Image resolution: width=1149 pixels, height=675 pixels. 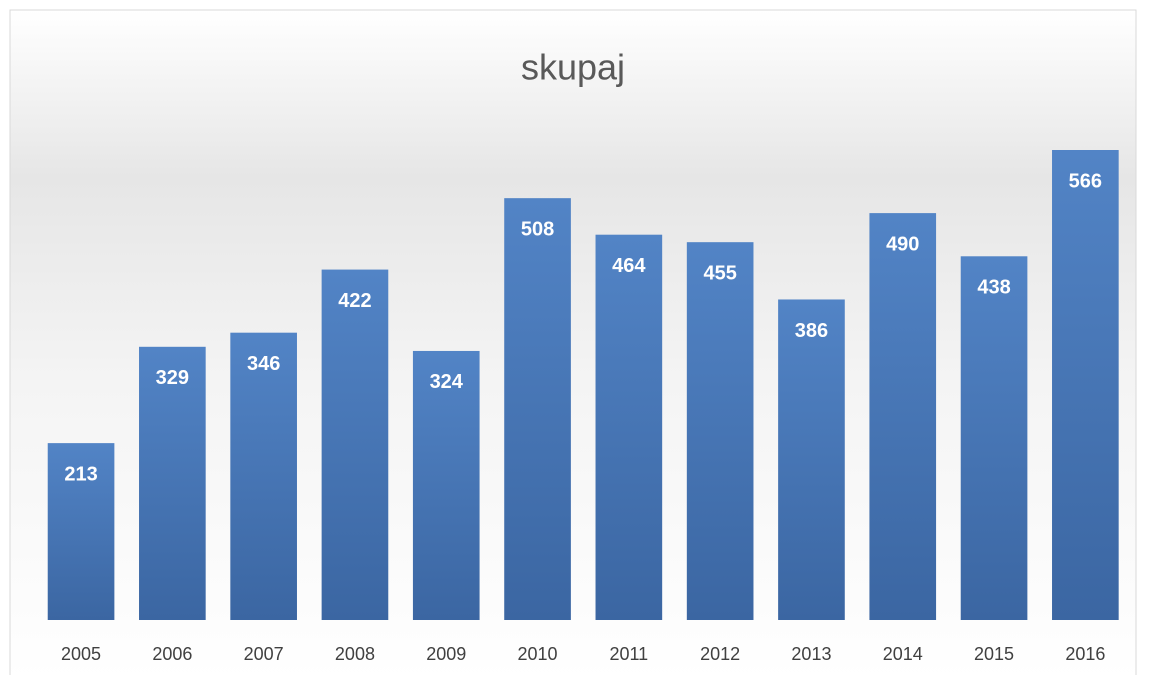 What do you see at coordinates (172, 654) in the screenshot?
I see `x-tick-label: 2006` at bounding box center [172, 654].